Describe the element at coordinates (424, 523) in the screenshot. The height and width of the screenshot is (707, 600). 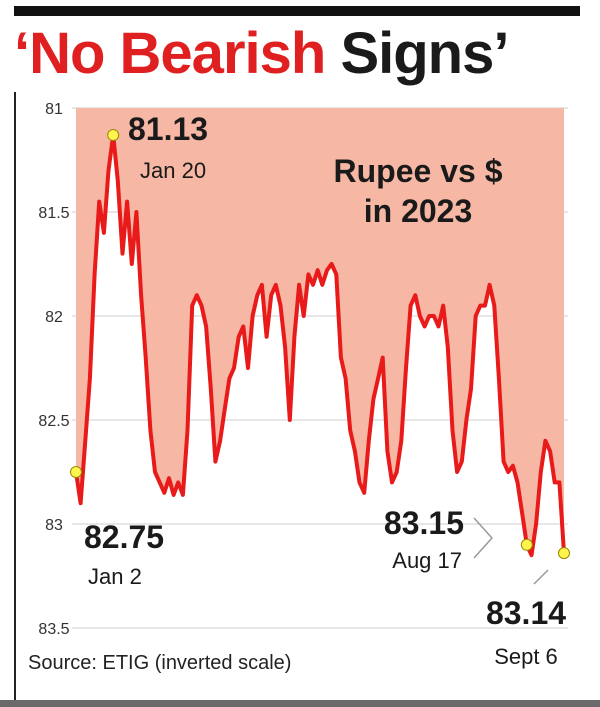
I see `value-label-aug-17: 83.15` at that location.